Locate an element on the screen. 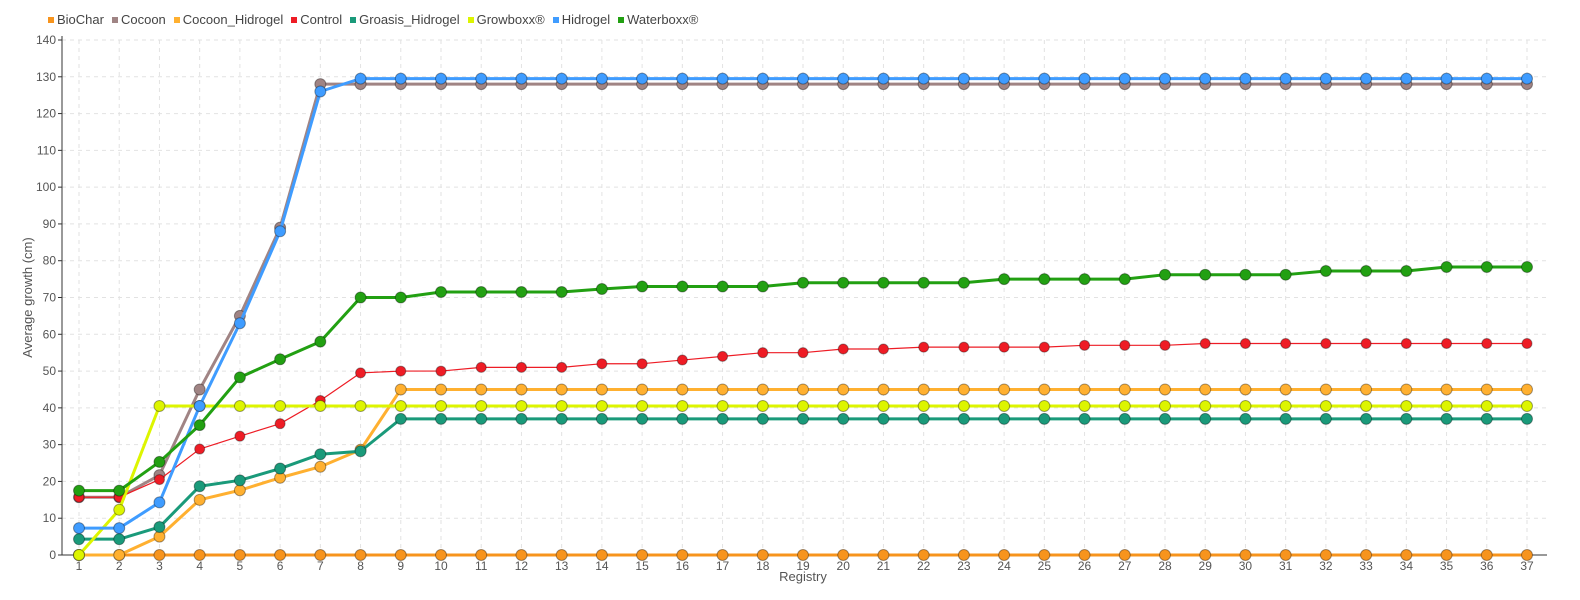 This screenshot has width=1580, height=600. y-tick-label: 20 is located at coordinates (50, 481).